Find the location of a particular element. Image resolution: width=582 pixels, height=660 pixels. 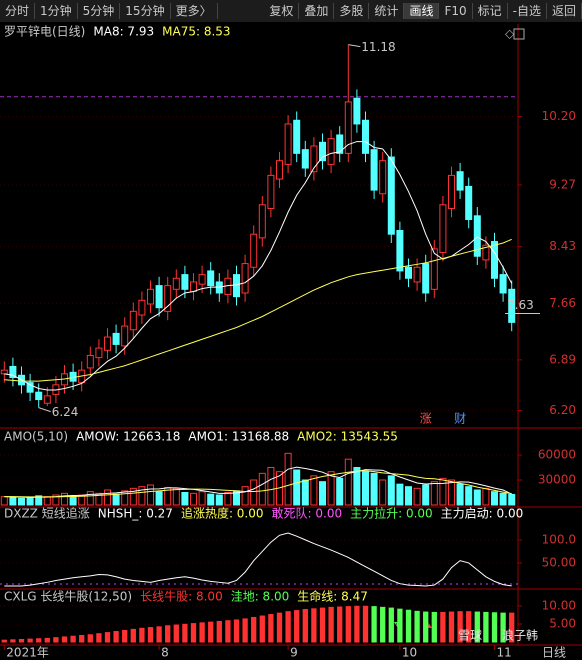

period-label: 日线 is located at coordinates (554, 653).